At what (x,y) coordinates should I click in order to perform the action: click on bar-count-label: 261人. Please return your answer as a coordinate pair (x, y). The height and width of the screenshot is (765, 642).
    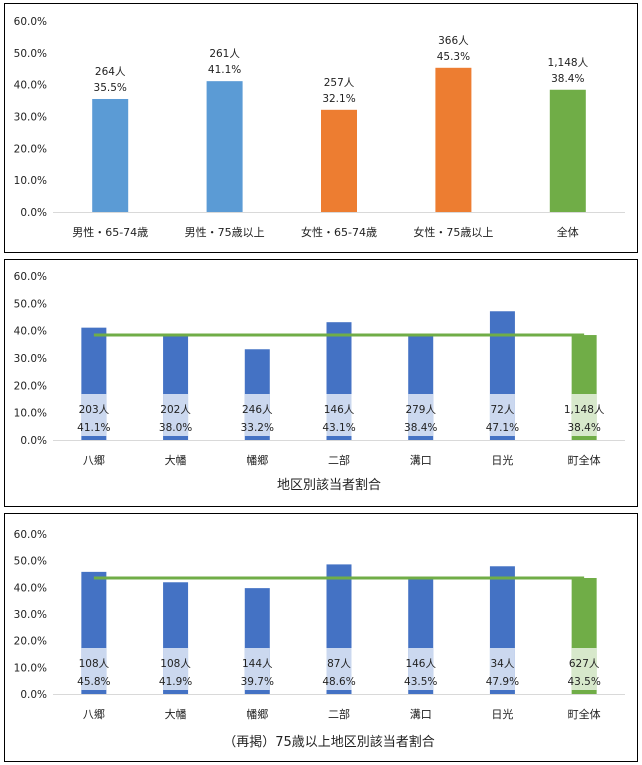
    Looking at the image, I should click on (224, 54).